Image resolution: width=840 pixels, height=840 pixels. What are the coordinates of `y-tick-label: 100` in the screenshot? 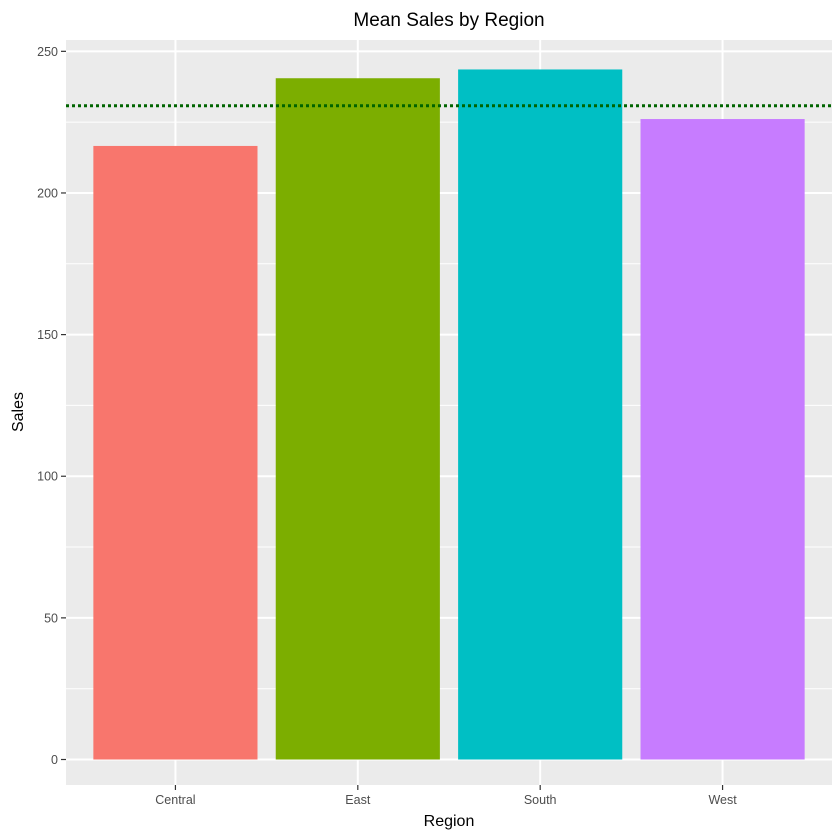 It's located at (47, 477).